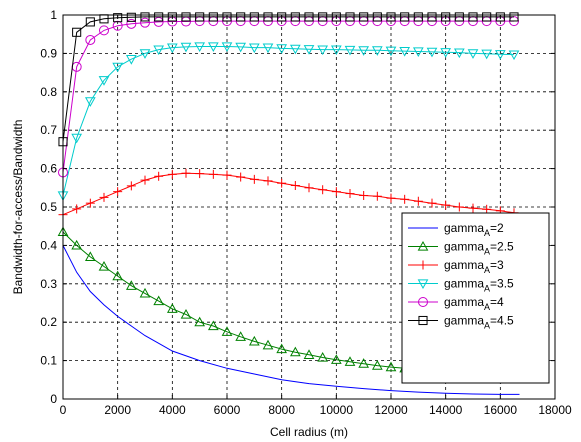 The width and height of the screenshot is (581, 442). What do you see at coordinates (18, 207) in the screenshot?
I see `y-axis-label: Bandwidth-for-access/Bandwidth` at bounding box center [18, 207].